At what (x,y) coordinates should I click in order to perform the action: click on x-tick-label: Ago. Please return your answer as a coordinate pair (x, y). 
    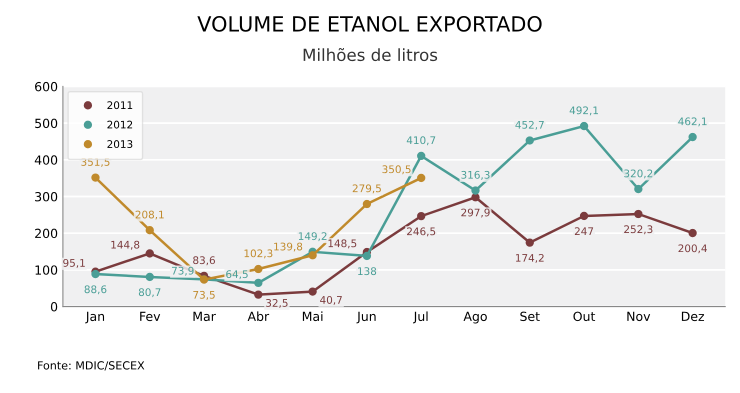
    Looking at the image, I should click on (475, 318).